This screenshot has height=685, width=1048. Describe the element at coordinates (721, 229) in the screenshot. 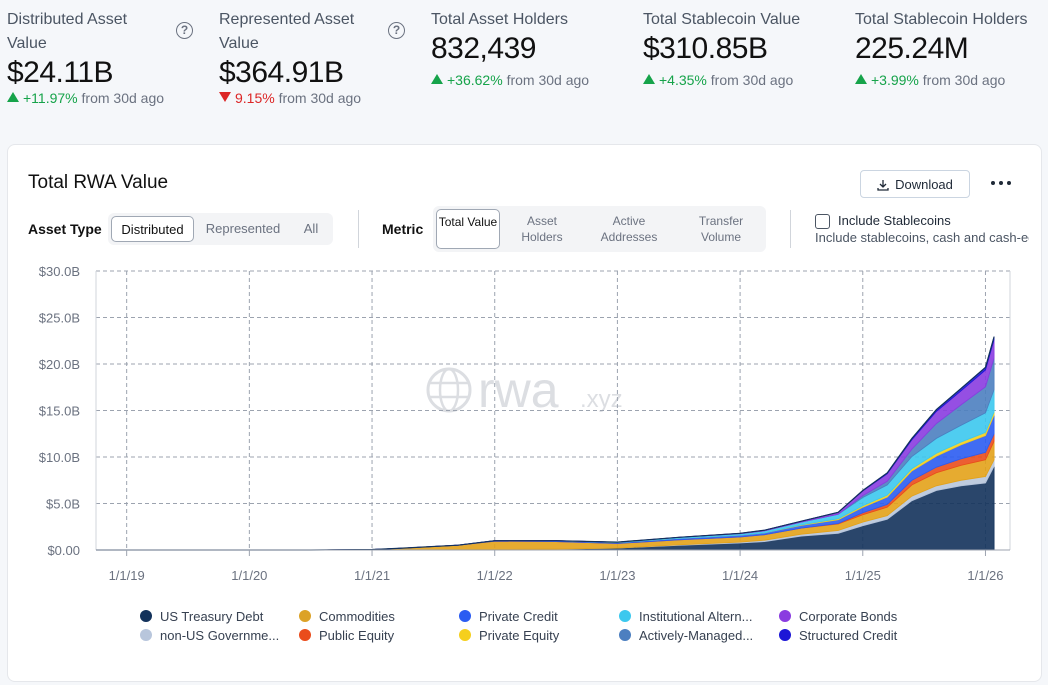

I see `metric-transfer-volume: Transfer Volume` at that location.